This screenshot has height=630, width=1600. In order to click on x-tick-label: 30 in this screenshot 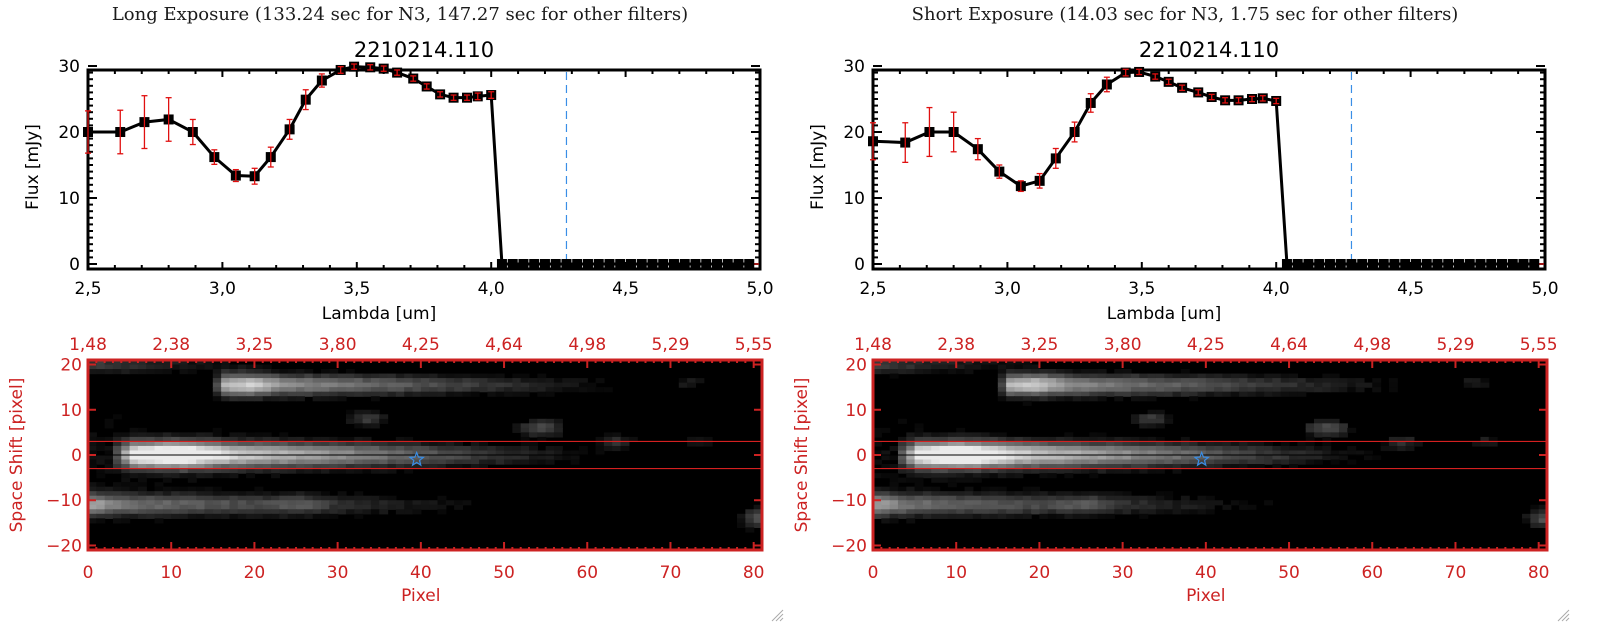, I will do `click(338, 573)`.